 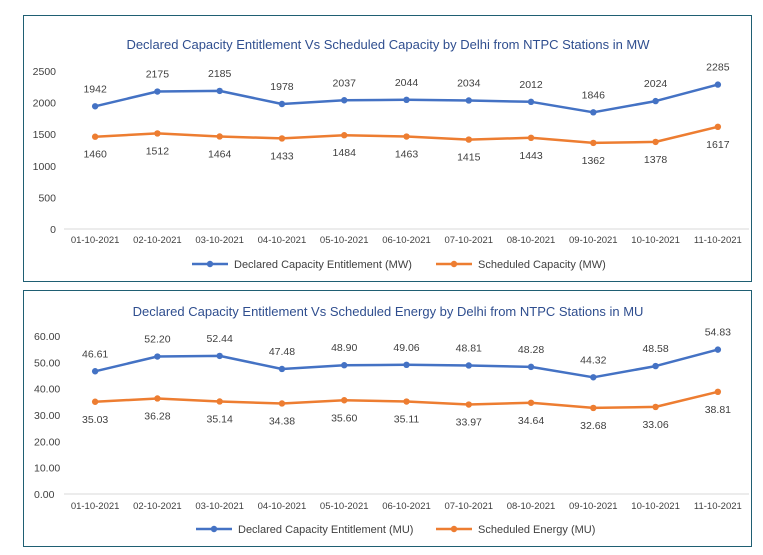 What do you see at coordinates (282, 156) in the screenshot?
I see `data-label: 1433` at bounding box center [282, 156].